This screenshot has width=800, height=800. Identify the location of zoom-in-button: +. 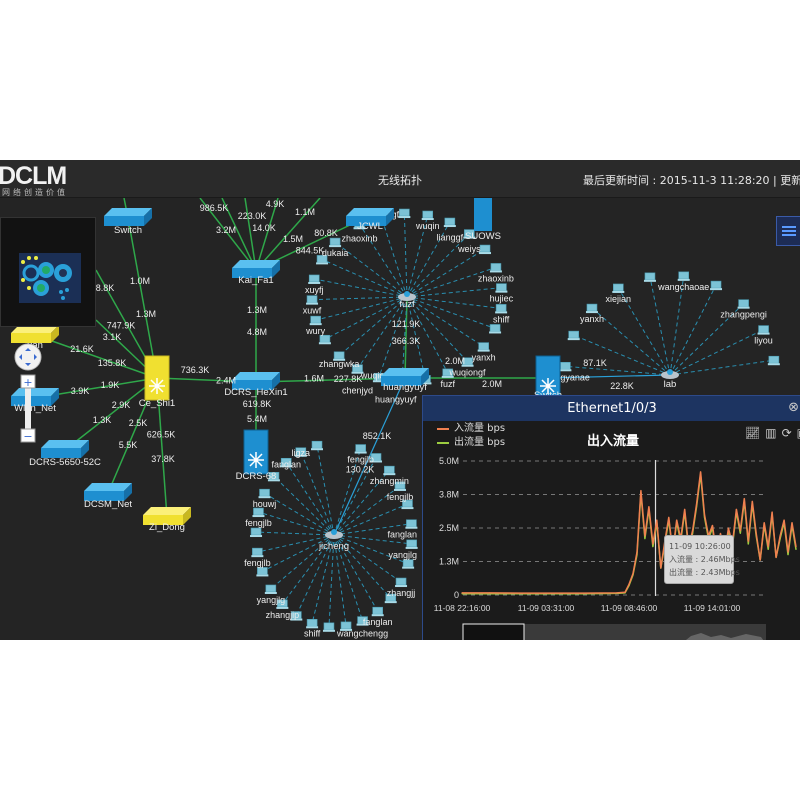
(28, 381).